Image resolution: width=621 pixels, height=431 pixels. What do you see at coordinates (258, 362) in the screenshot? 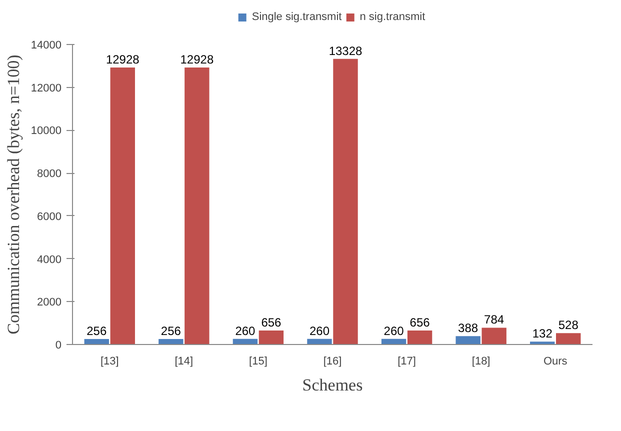
I see `x-tick-label: [15]` at bounding box center [258, 362].